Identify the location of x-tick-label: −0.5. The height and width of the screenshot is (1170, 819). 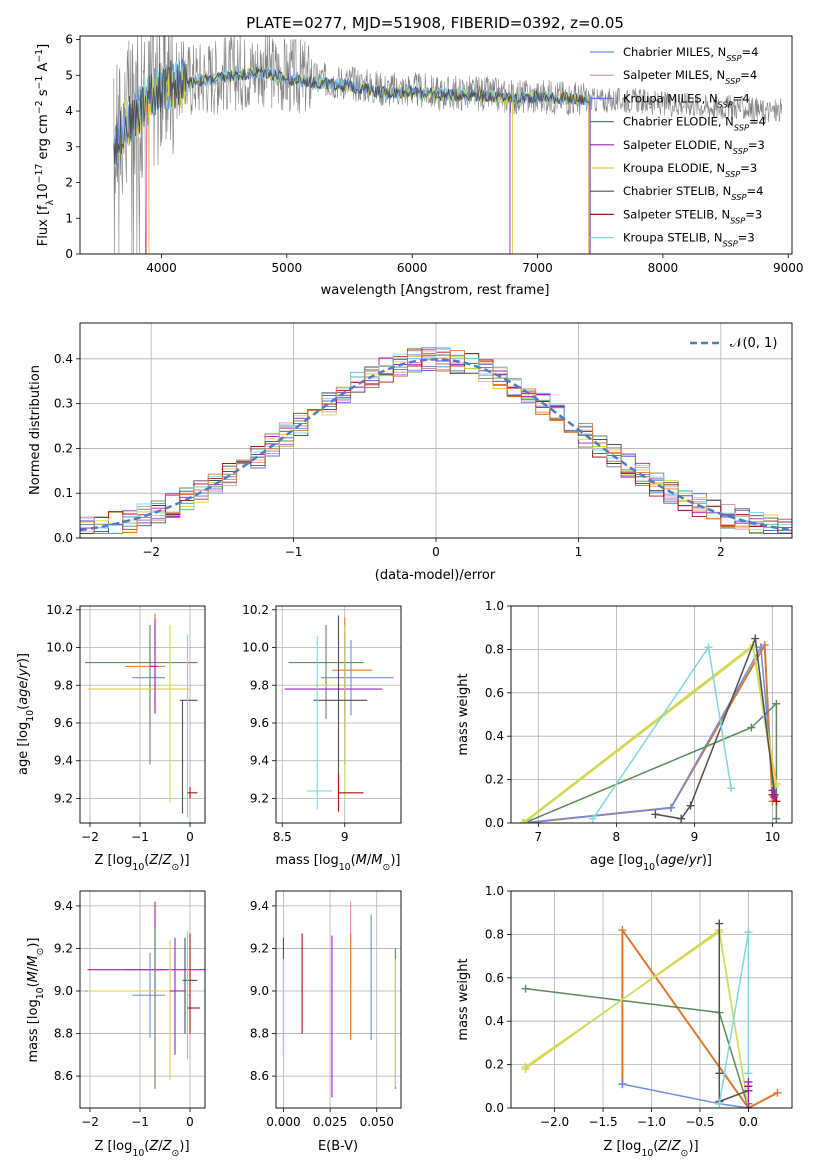
(699, 1122).